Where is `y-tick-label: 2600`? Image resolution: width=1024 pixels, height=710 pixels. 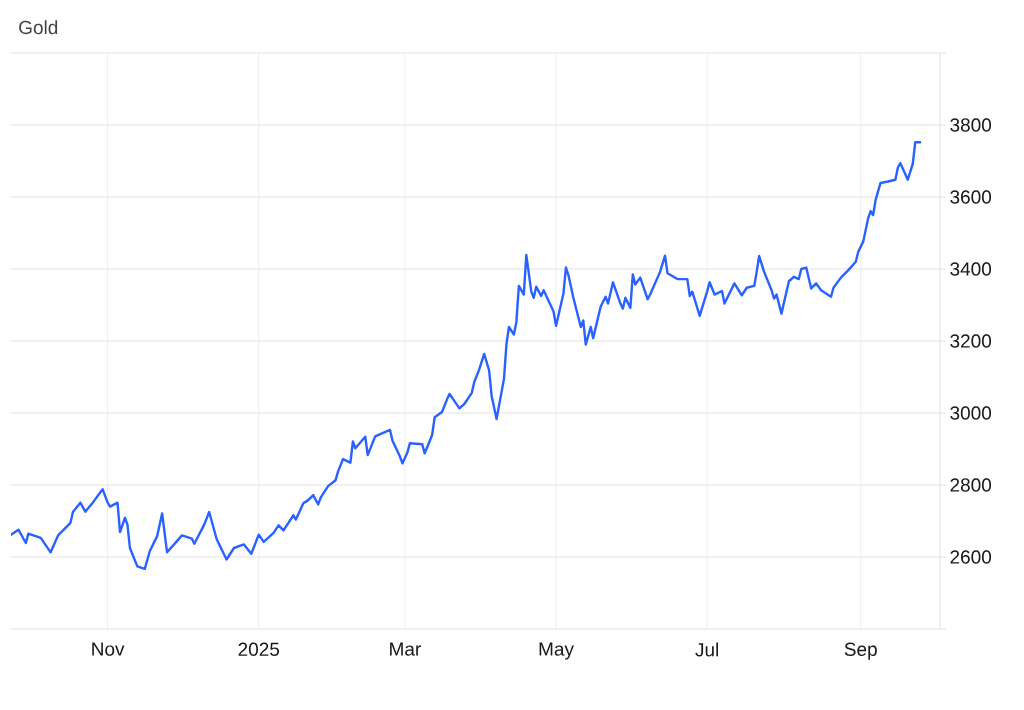 y-tick-label: 2600 is located at coordinates (971, 557).